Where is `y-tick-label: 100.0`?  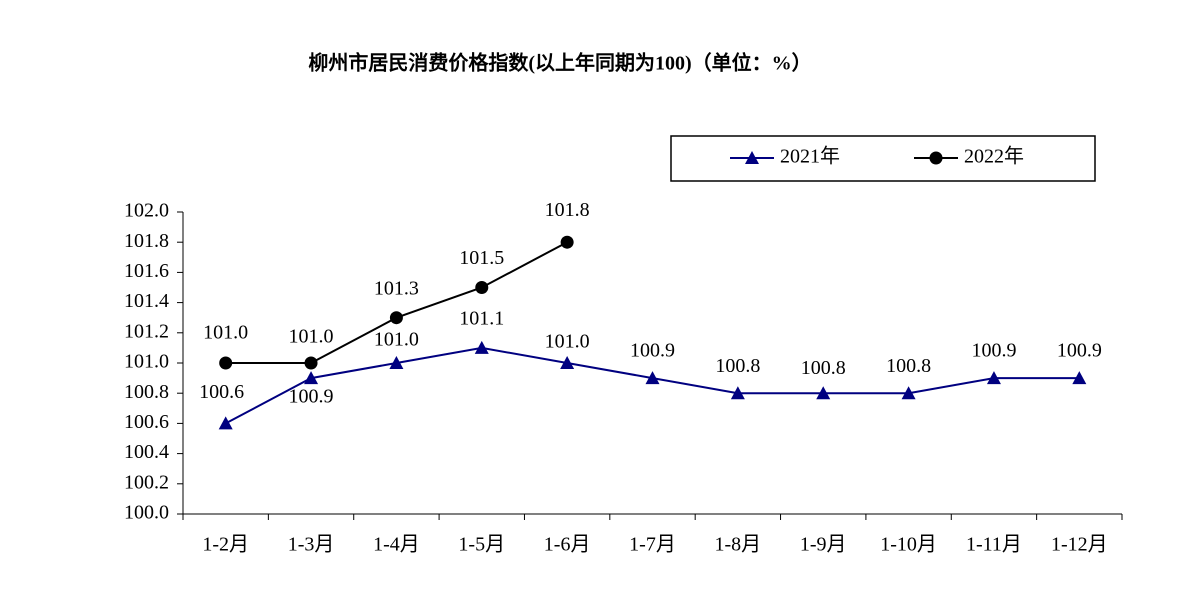
y-tick-label: 100.0 is located at coordinates (146, 513).